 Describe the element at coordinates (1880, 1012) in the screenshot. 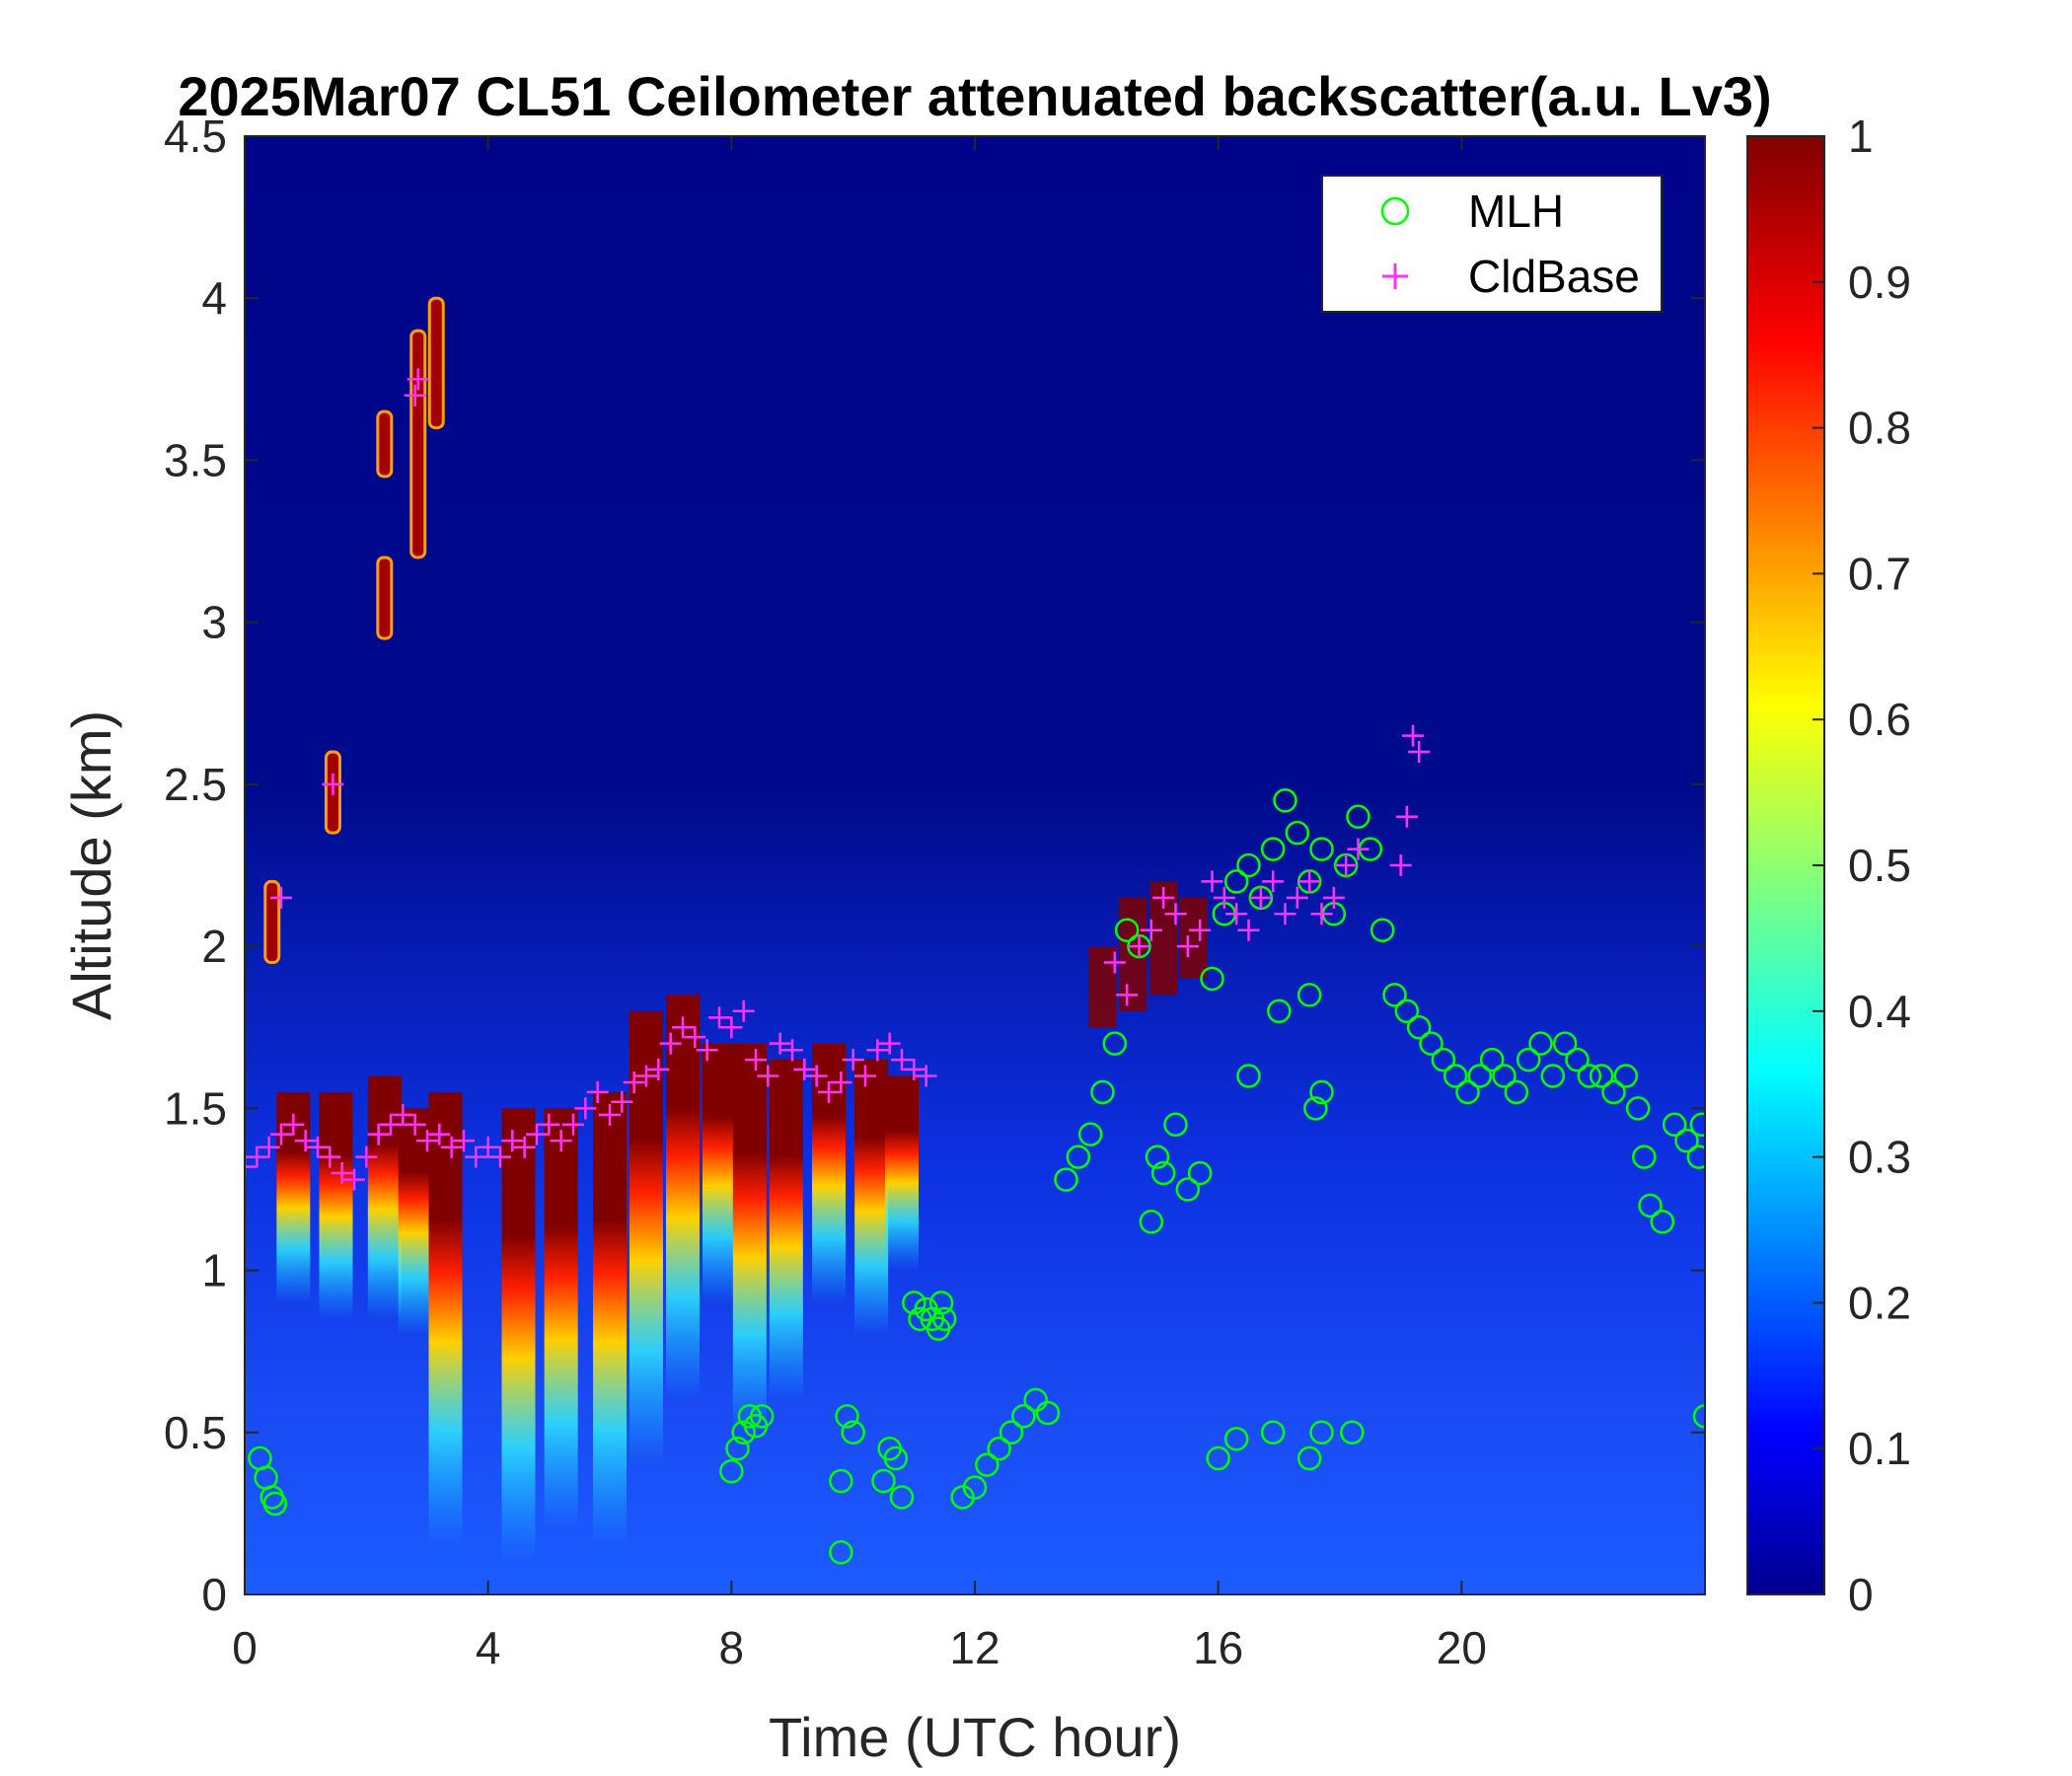

I see `colorbar-tick-label: 0.4` at that location.